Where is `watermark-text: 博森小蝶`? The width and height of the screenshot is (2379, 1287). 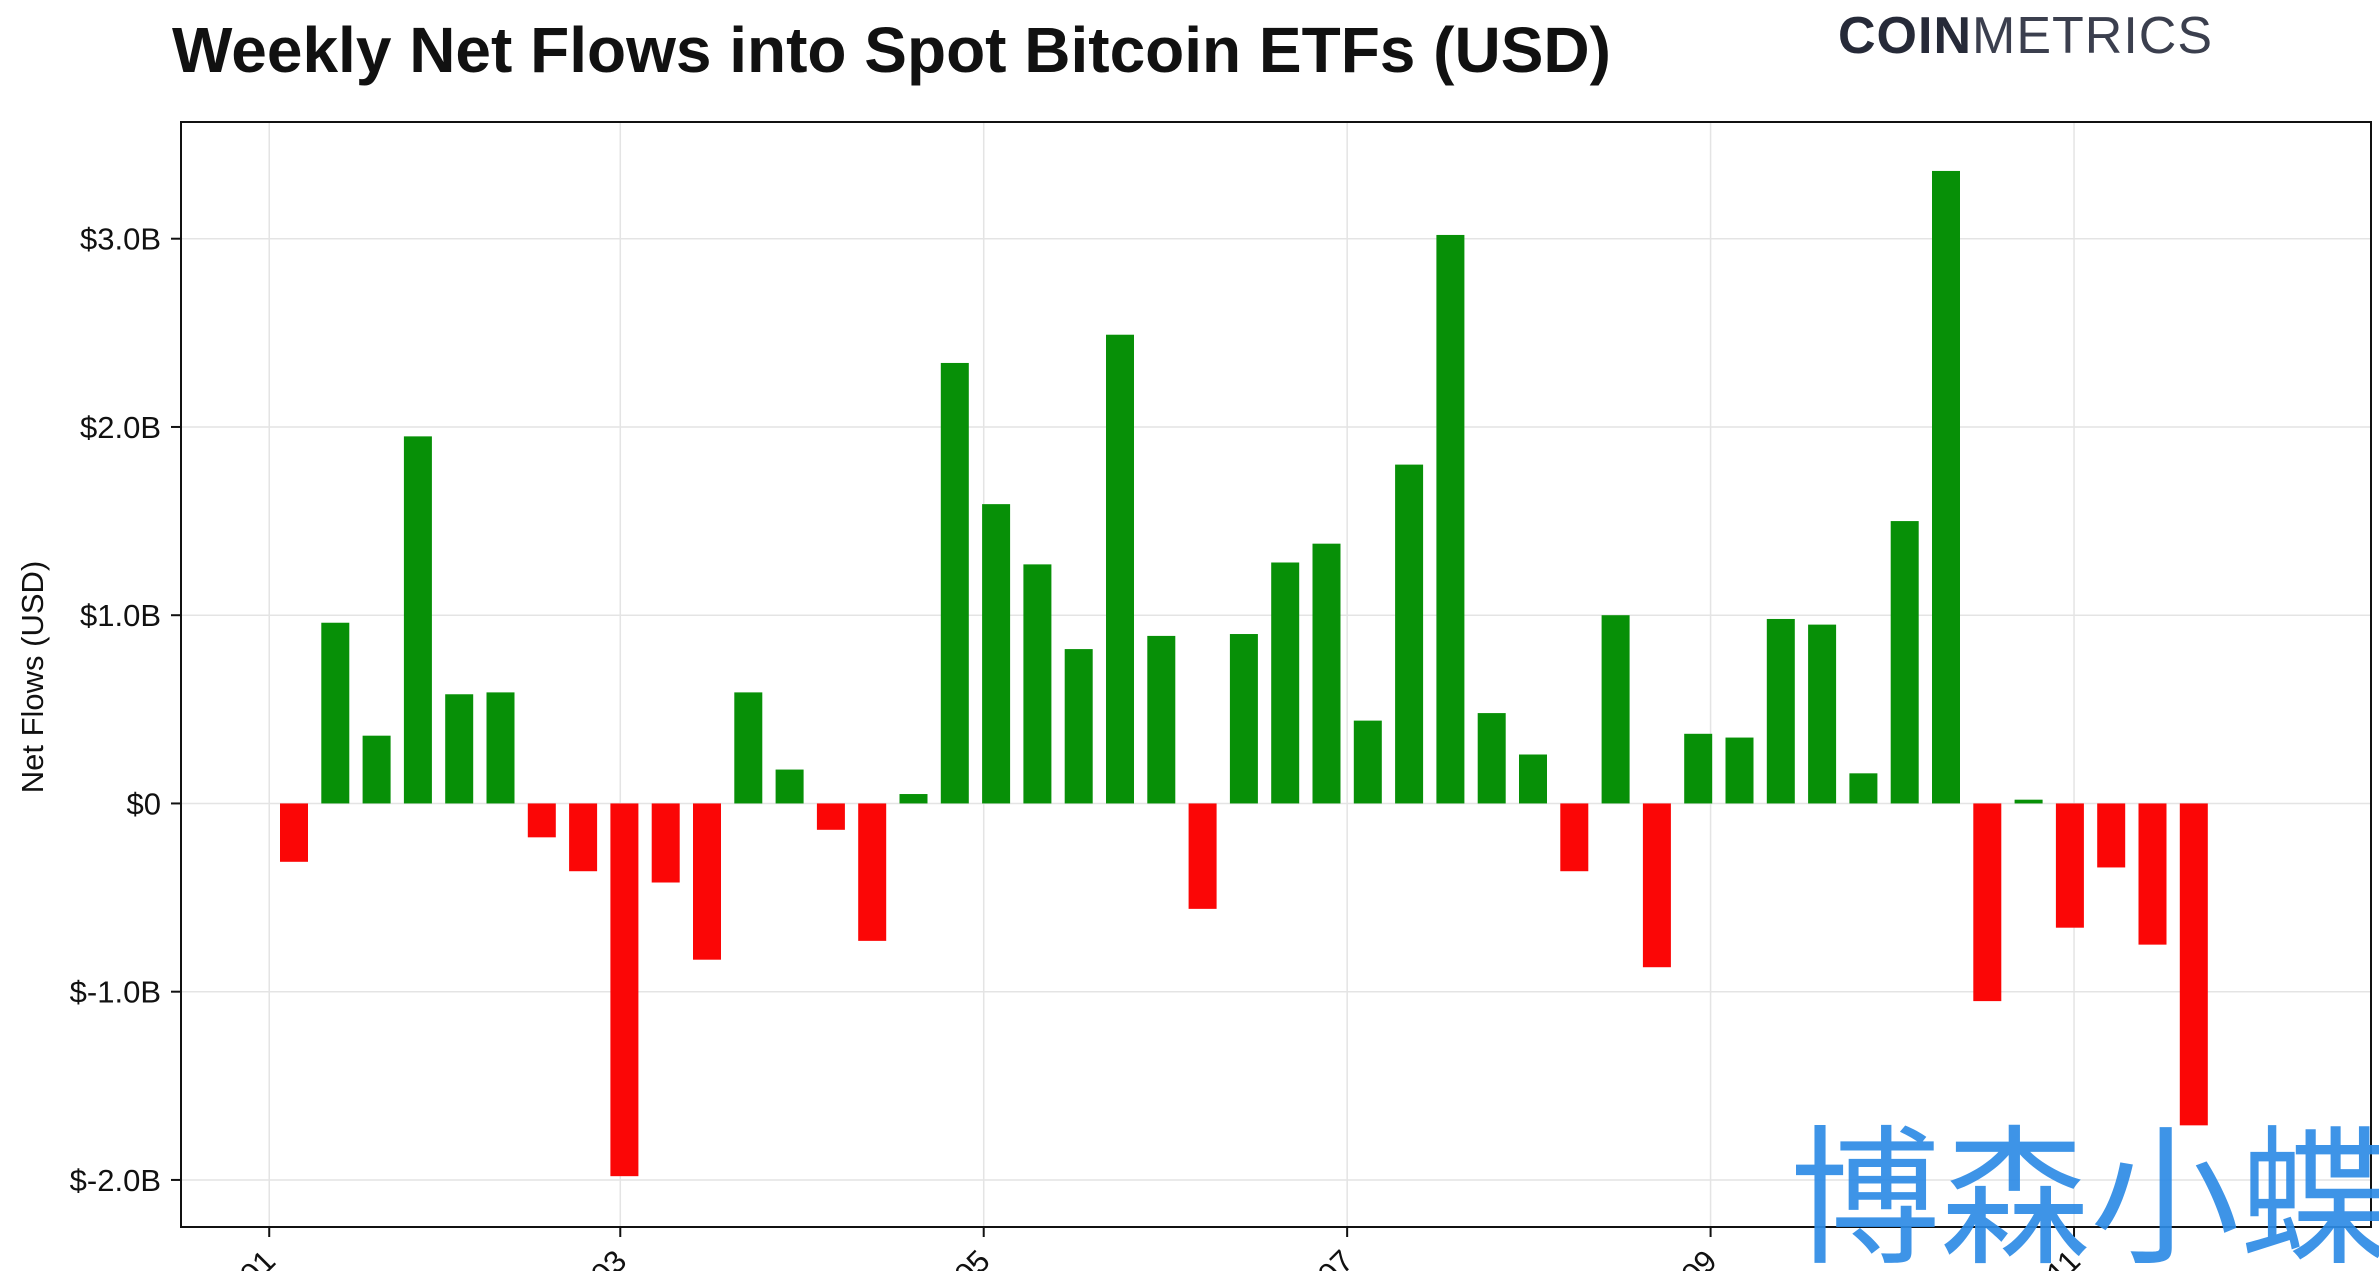 watermark-text: 博森小蝶 is located at coordinates (2084, 1200).